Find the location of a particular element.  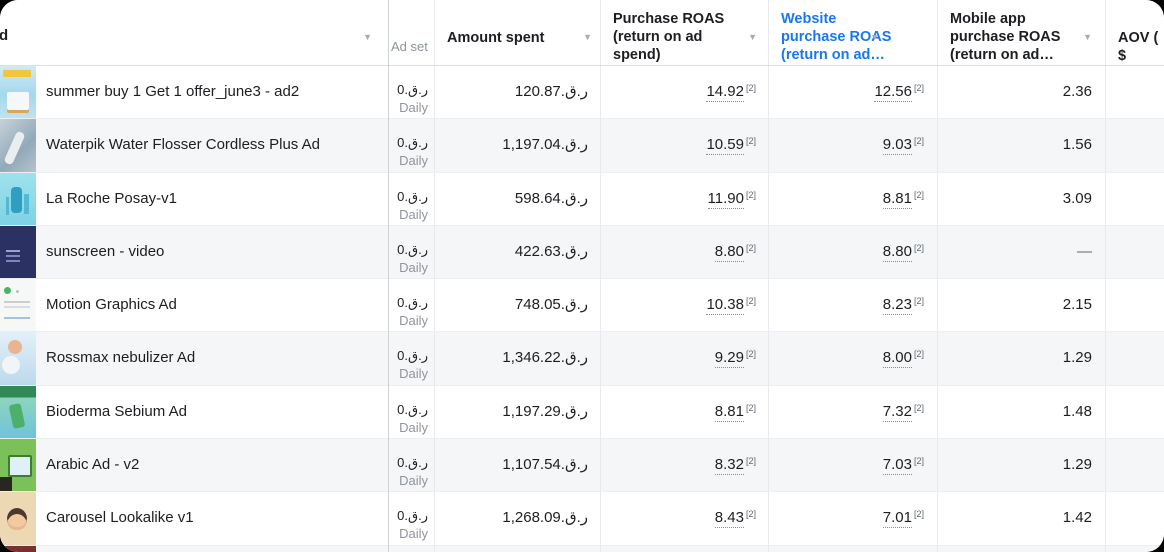

ad-name-link: Arabic Ad - v2 is located at coordinates (93, 465).